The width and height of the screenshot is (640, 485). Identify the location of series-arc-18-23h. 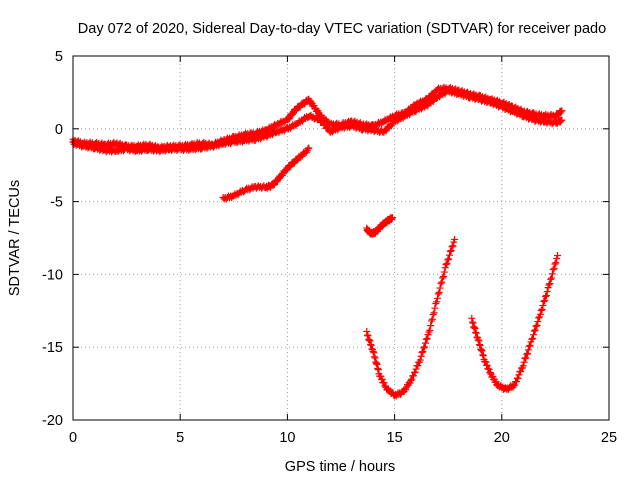
(515, 322).